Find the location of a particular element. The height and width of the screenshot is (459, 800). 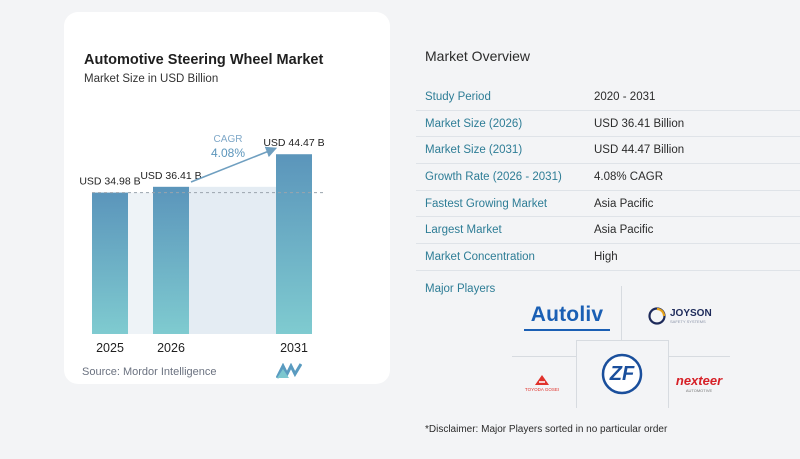

row-value: USD 36.41 Billion is located at coordinates (639, 123).